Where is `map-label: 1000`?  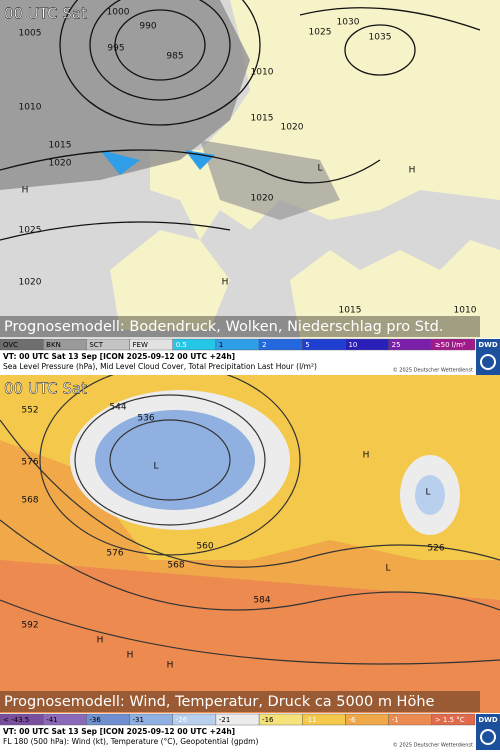
map-label: 1000 is located at coordinates (118, 13).